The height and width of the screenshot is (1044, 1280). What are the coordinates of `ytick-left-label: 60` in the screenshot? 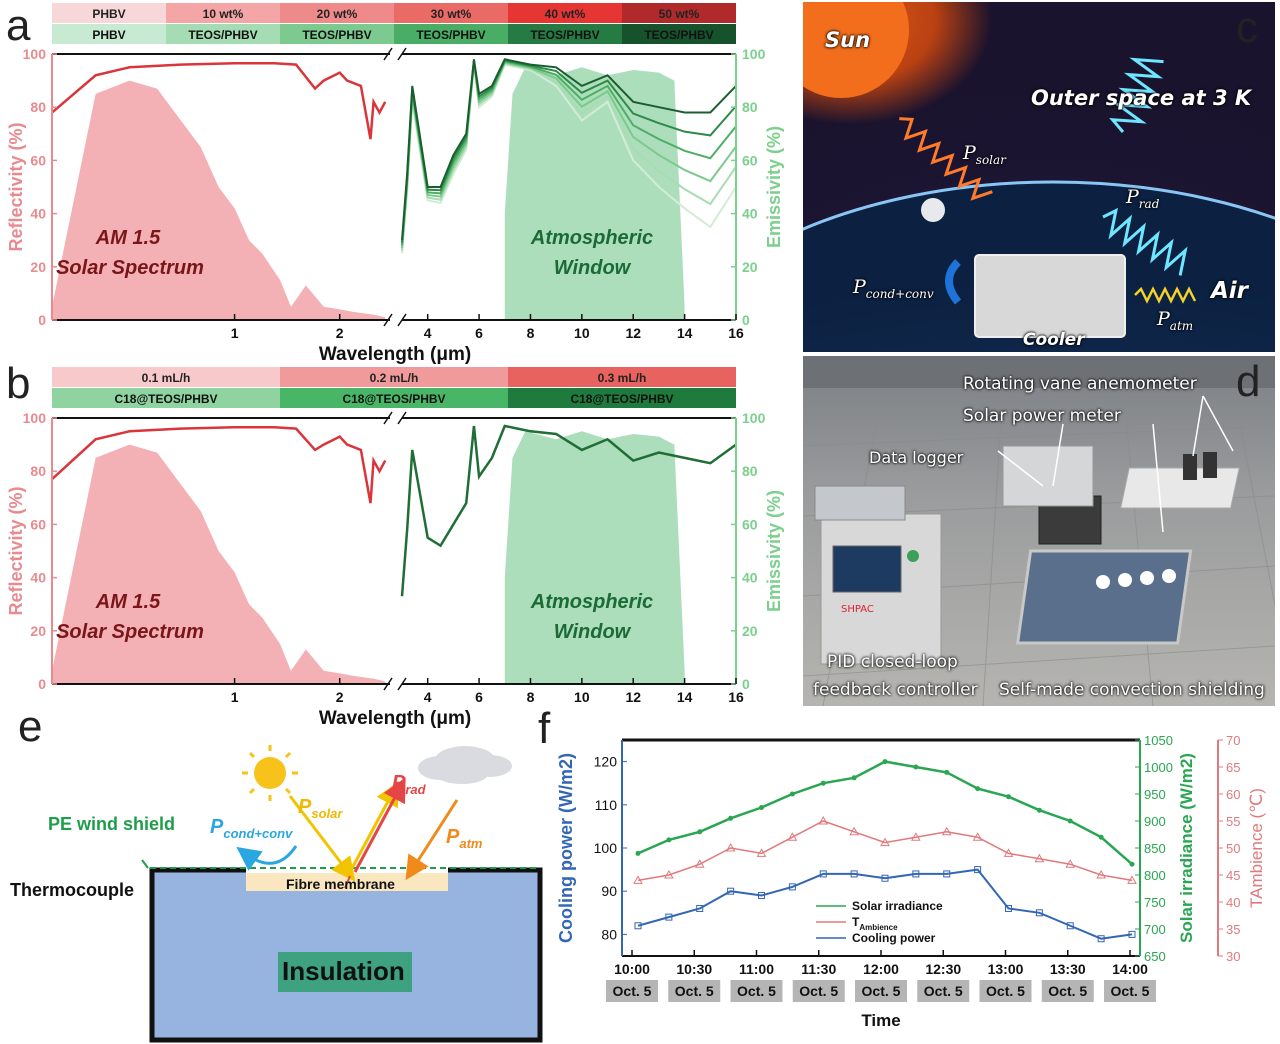 It's located at (38, 160).